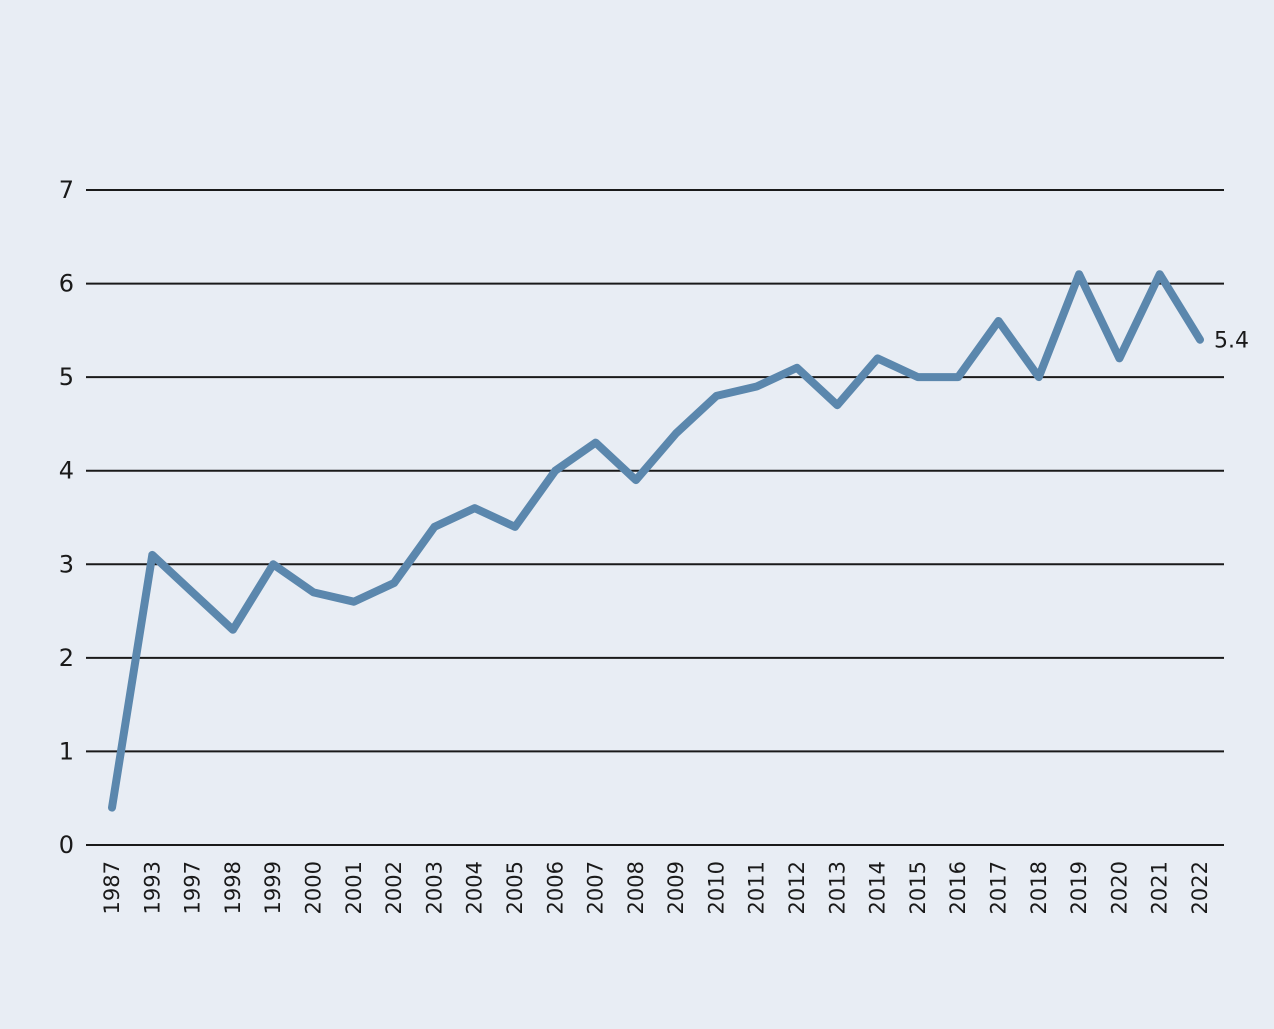 The height and width of the screenshot is (1029, 1274). I want to click on x-tick-label: 2004, so click(475, 887).